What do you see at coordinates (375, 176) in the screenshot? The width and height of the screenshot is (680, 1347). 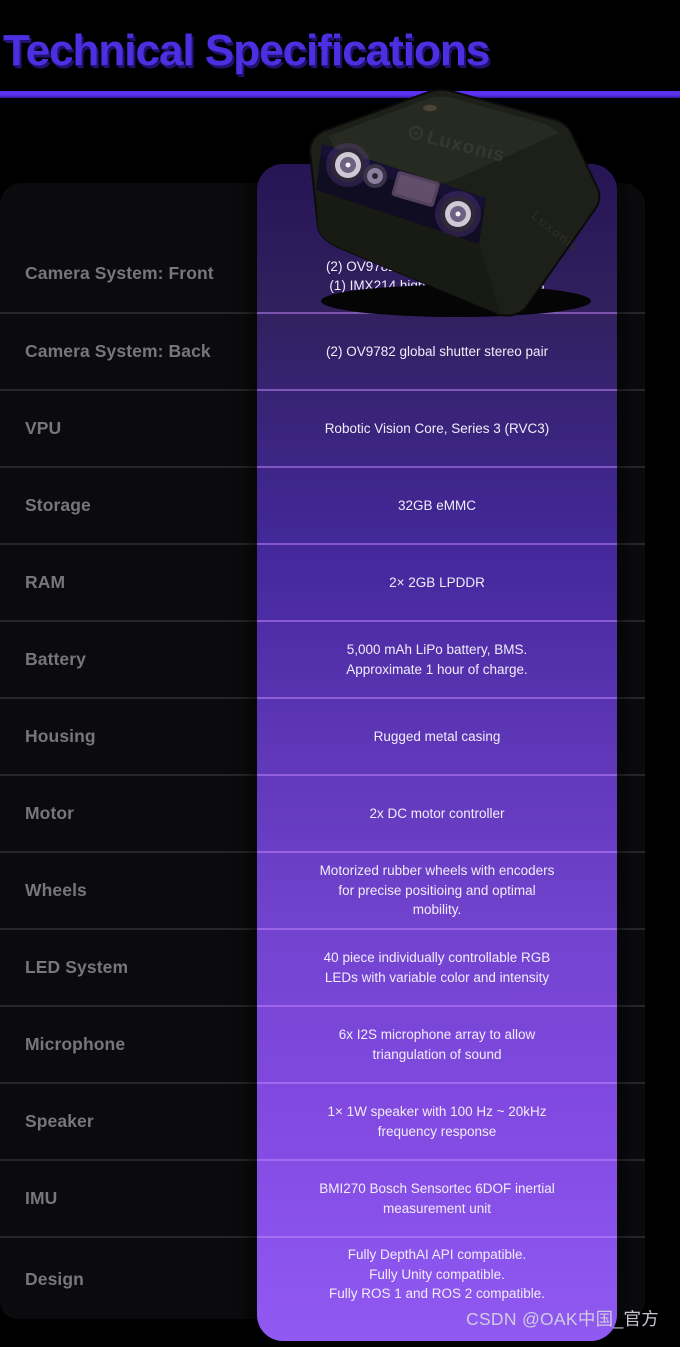 I see `rgb-lens` at bounding box center [375, 176].